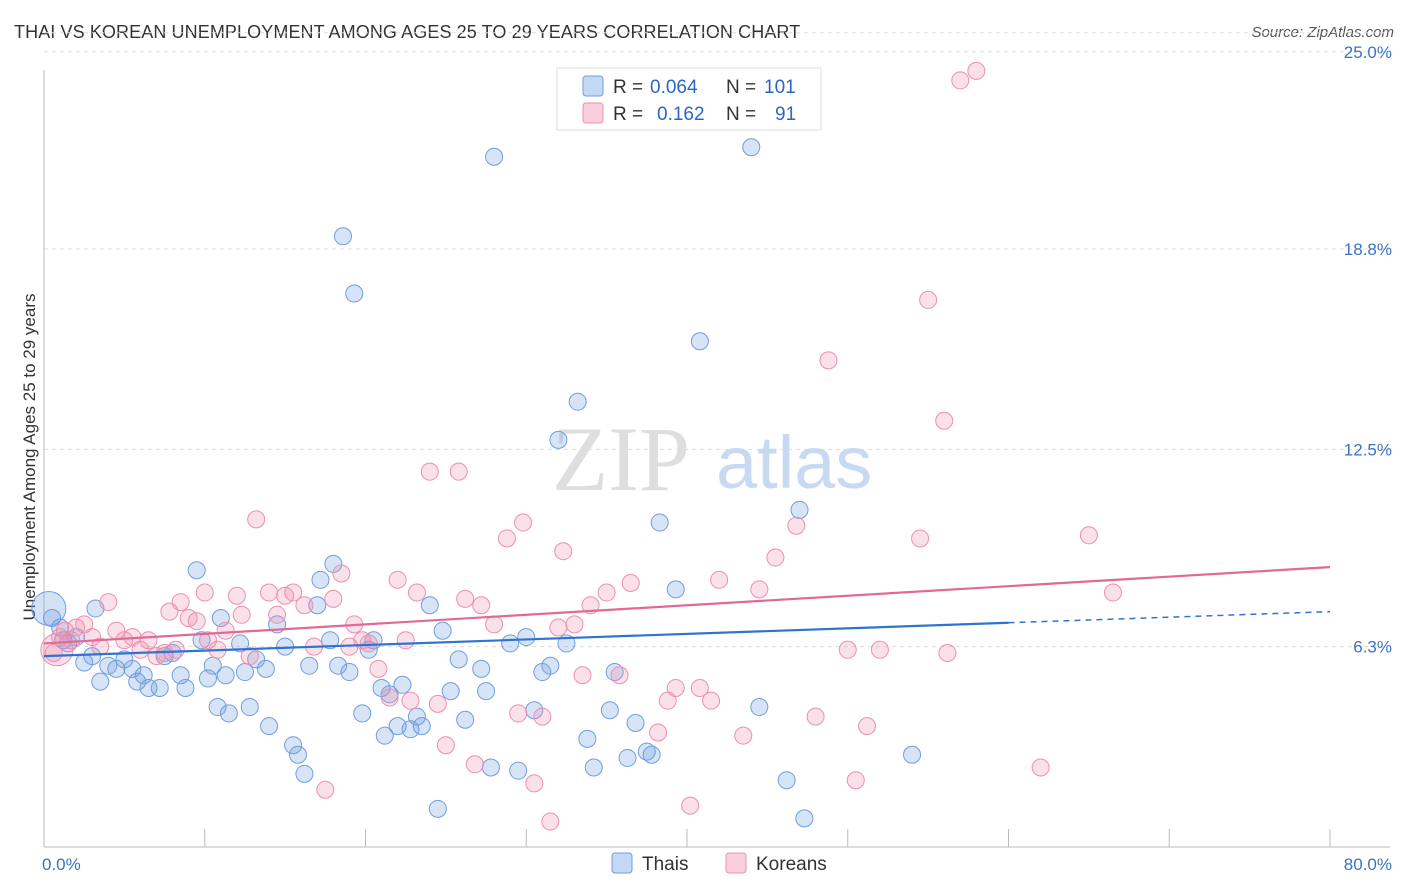  I want to click on thais-r-label: R =, so click(628, 87).